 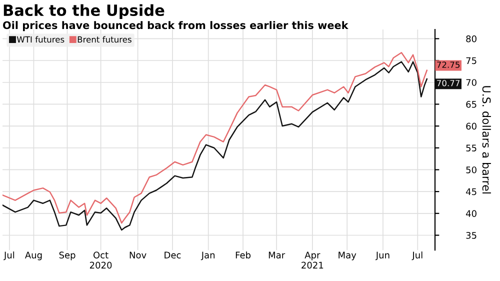 What do you see at coordinates (172, 255) in the screenshot?
I see `x-tick-label: Dec` at bounding box center [172, 255].